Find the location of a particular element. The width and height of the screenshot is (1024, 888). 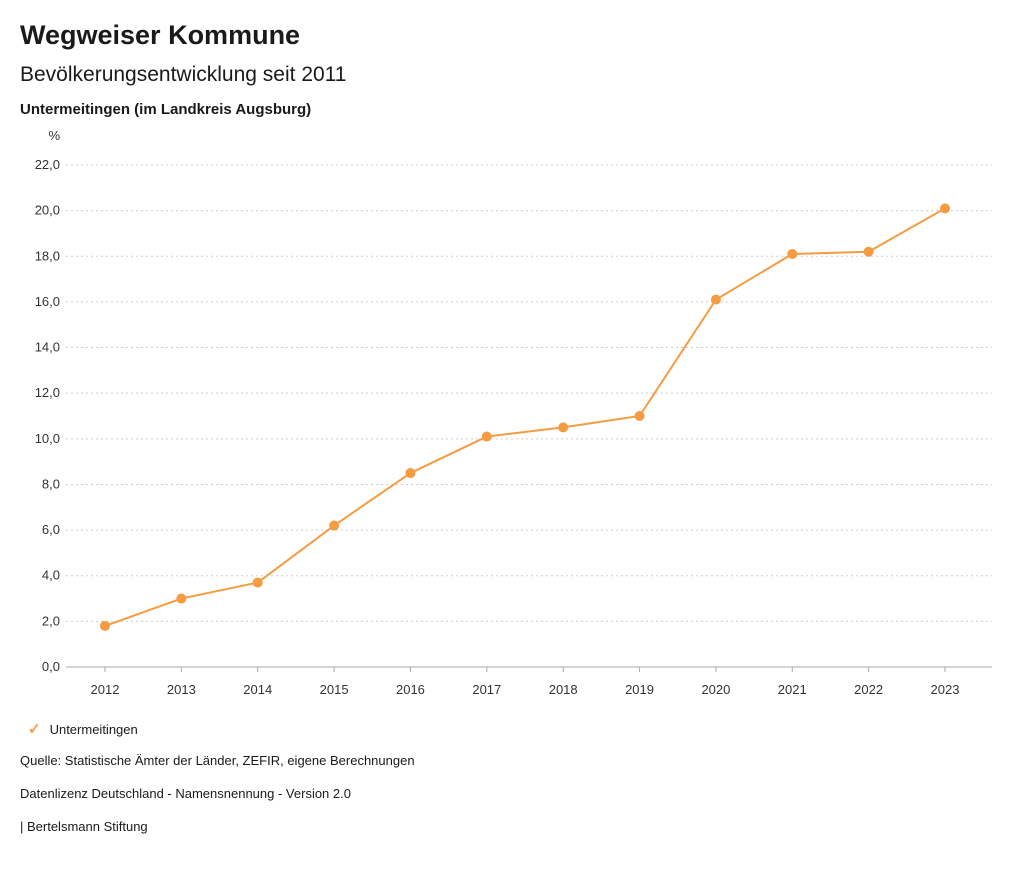

y-tick-label: 16,0 is located at coordinates (47, 301).